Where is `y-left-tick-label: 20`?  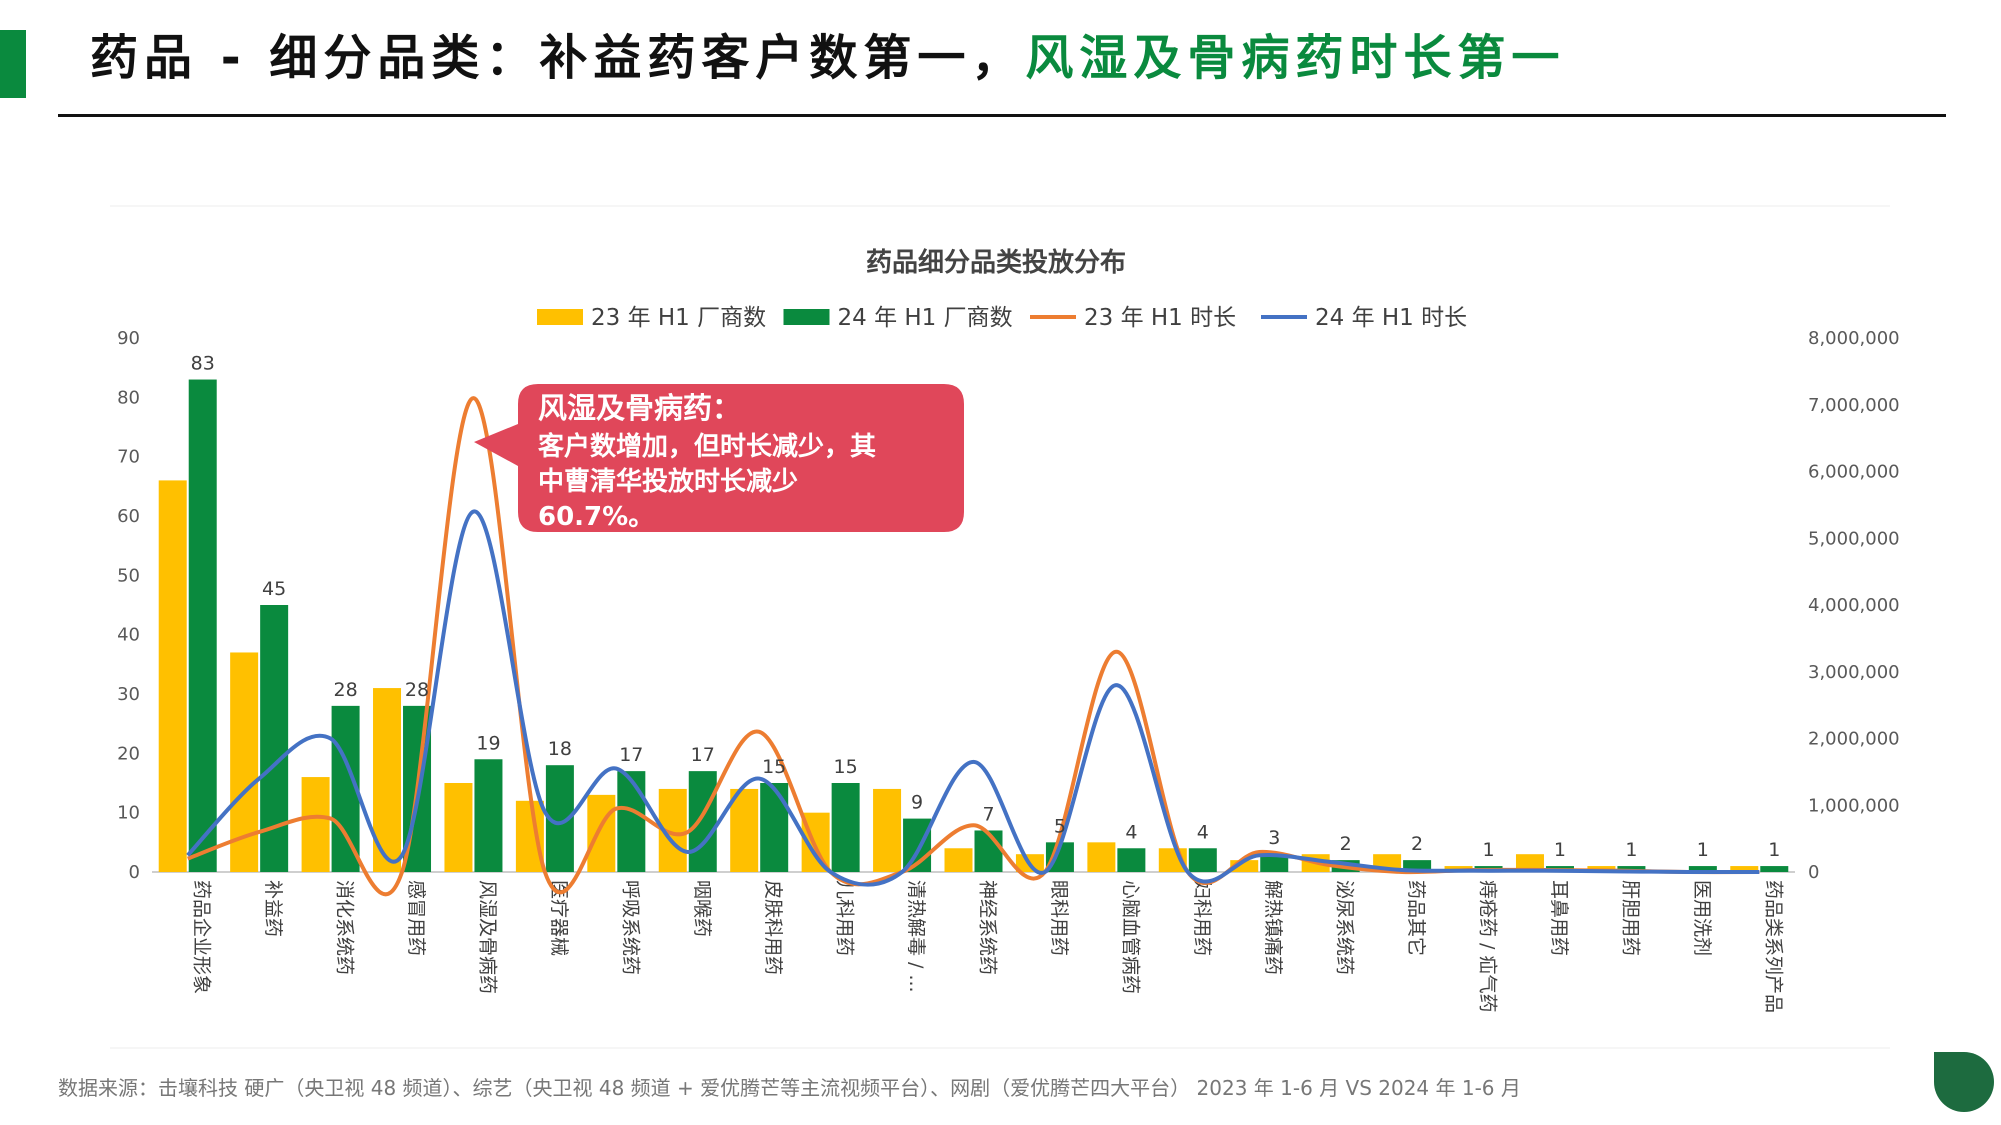
y-left-tick-label: 20 is located at coordinates (128, 753).